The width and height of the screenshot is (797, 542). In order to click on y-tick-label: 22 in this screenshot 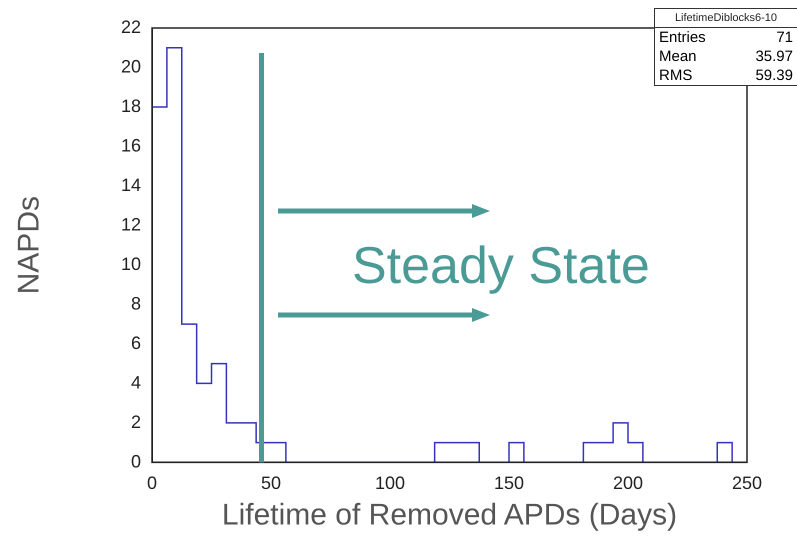, I will do `click(131, 26)`.